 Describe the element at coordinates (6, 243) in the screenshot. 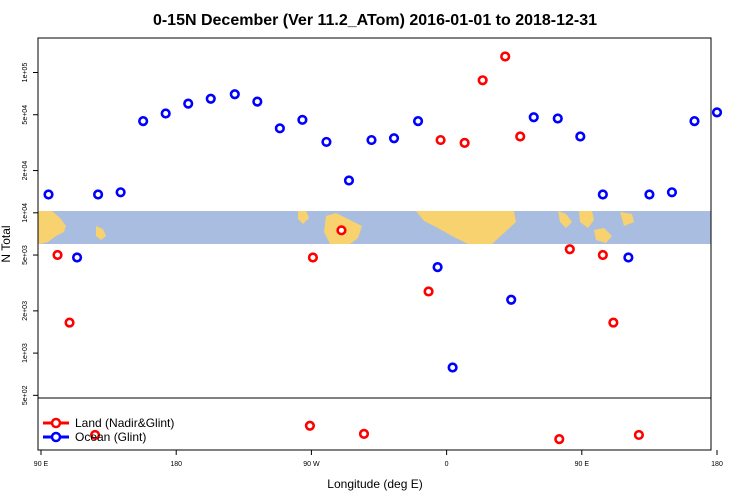

I see `y-axis-label: N Total` at that location.